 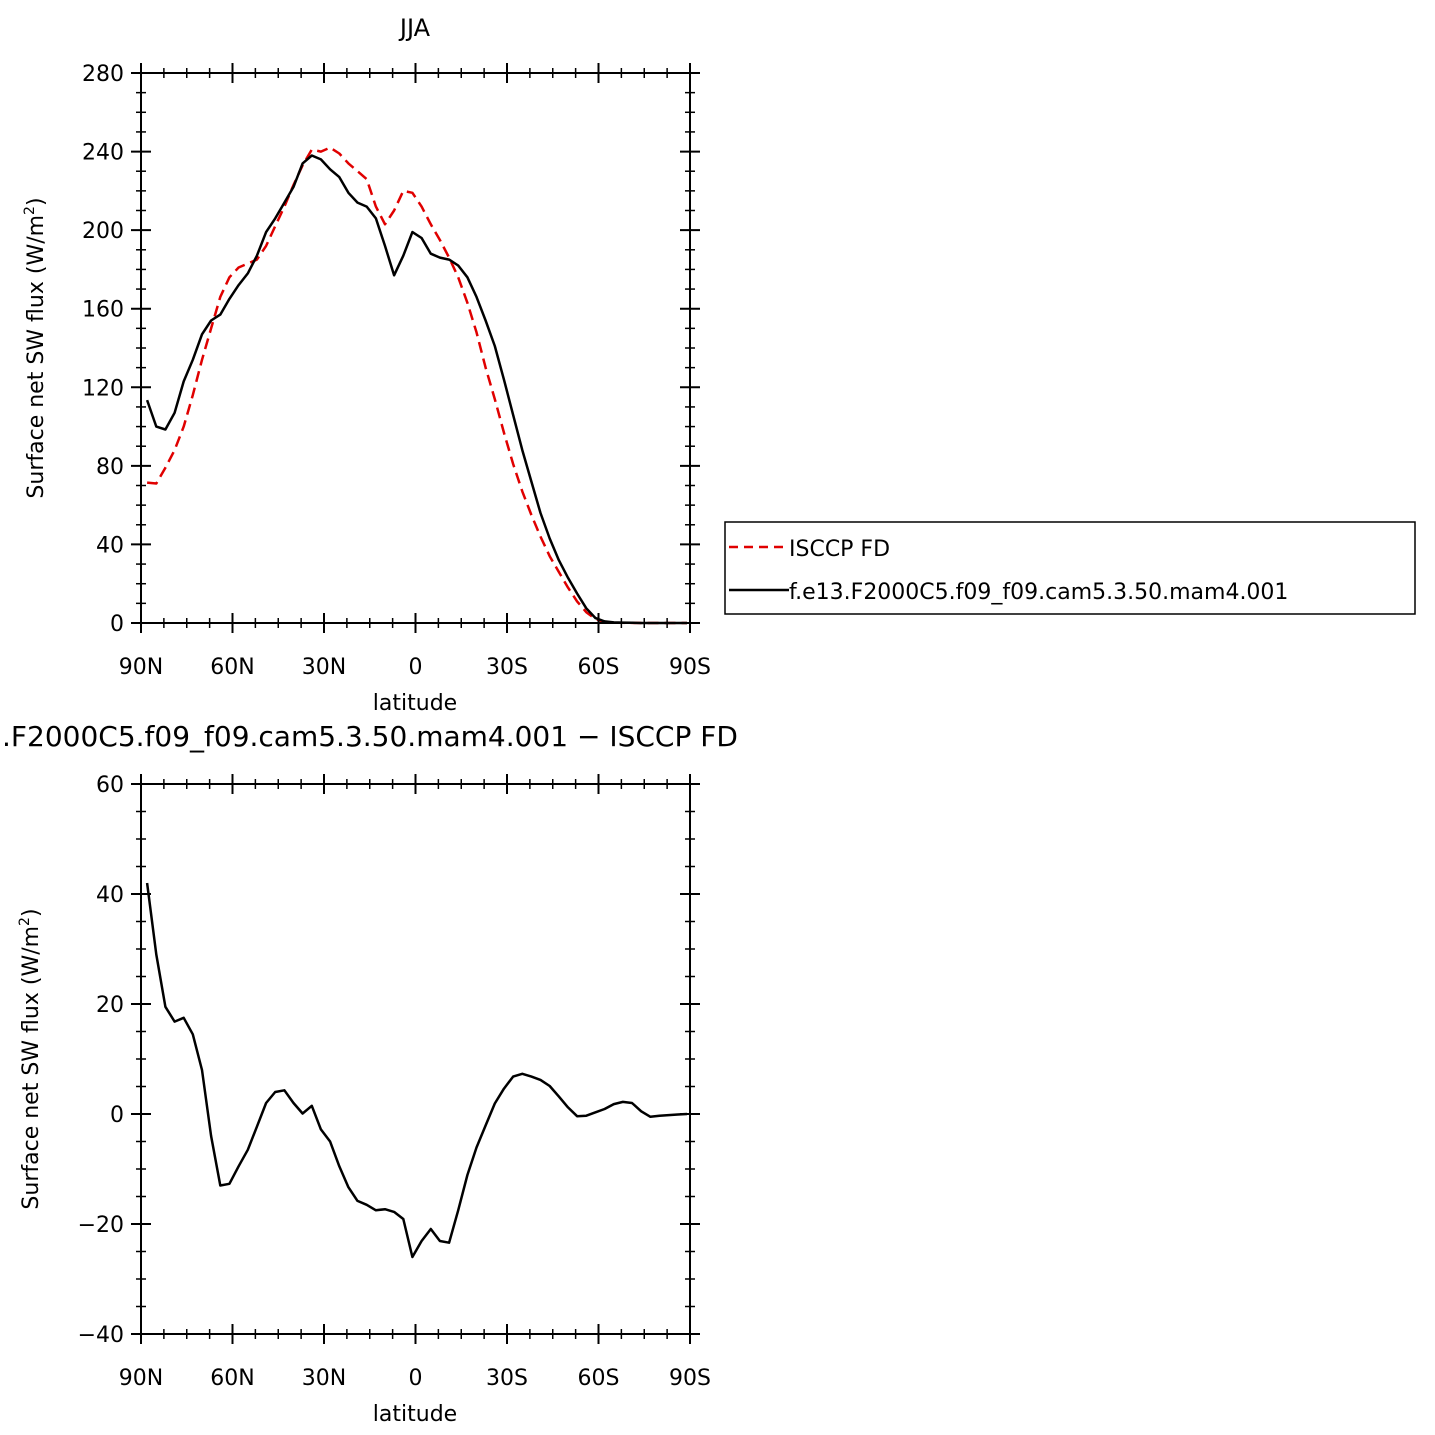 I want to click on top-xtick-labels: 90N 60N 30N 0 30S 60S 90S, so click(x=415, y=667).